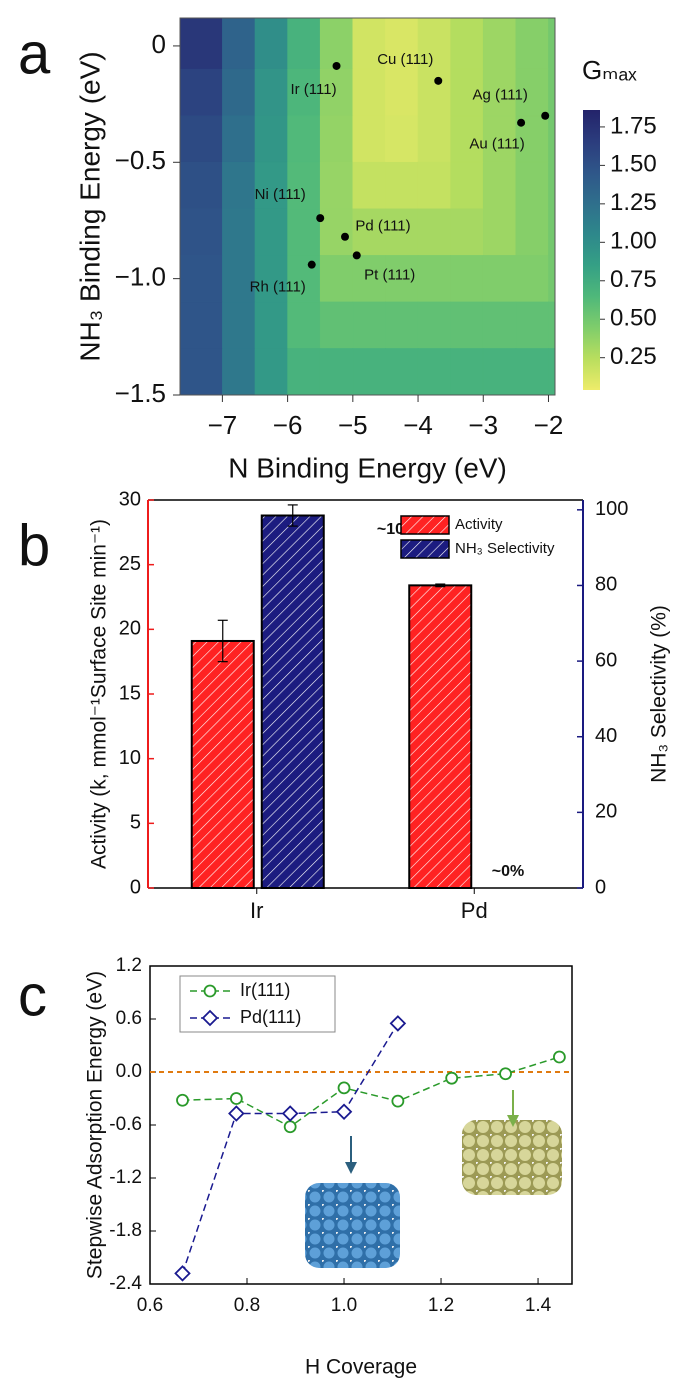 The width and height of the screenshot is (681, 1389). I want to click on y2-tick-label: 100, so click(611, 509).